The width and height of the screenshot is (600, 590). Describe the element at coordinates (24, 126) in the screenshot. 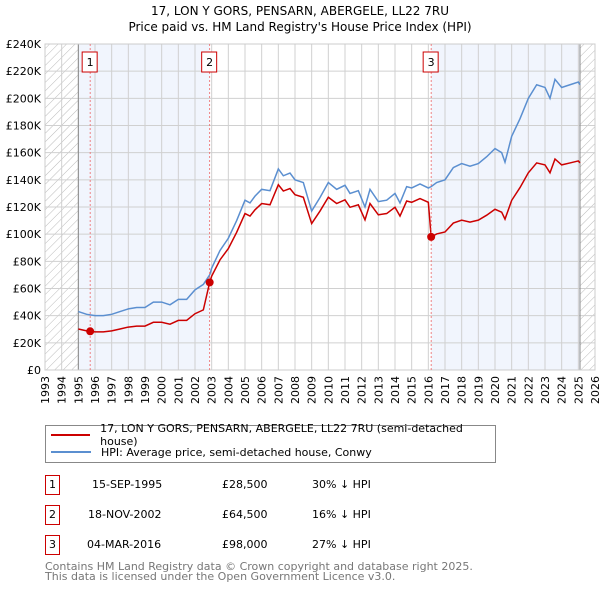

I see `y-tick-label: £180K` at that location.